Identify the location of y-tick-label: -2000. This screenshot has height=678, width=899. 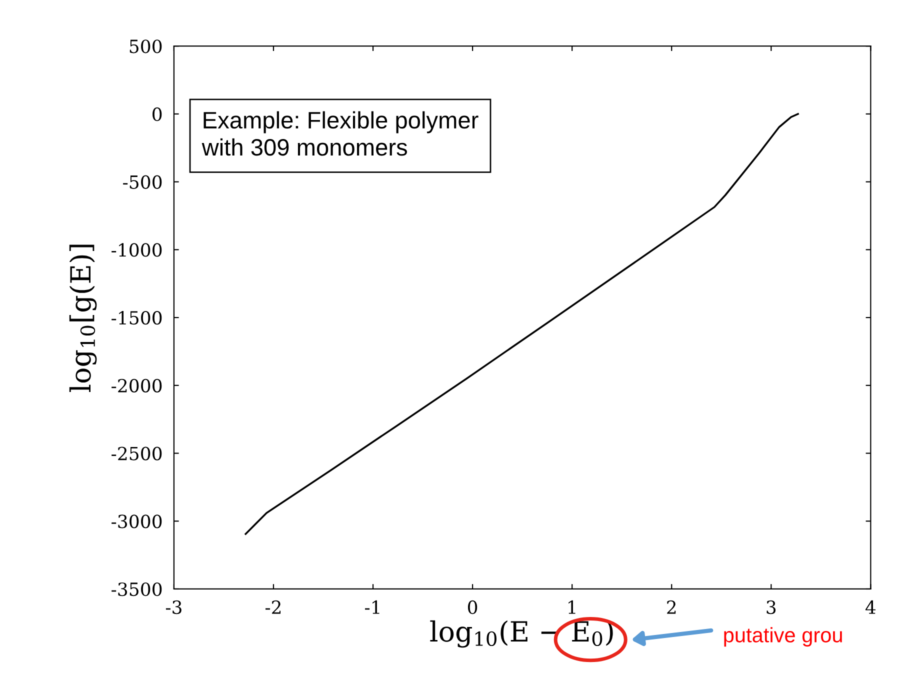
(137, 385).